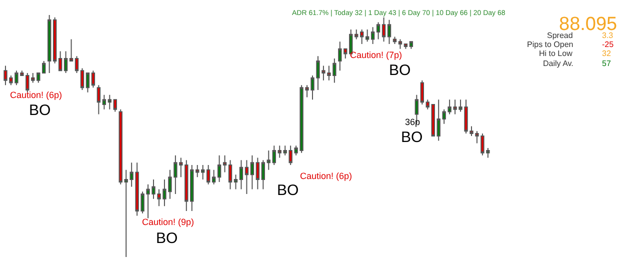  What do you see at coordinates (556, 53) in the screenshot?
I see `text: Hi to Low` at bounding box center [556, 53].